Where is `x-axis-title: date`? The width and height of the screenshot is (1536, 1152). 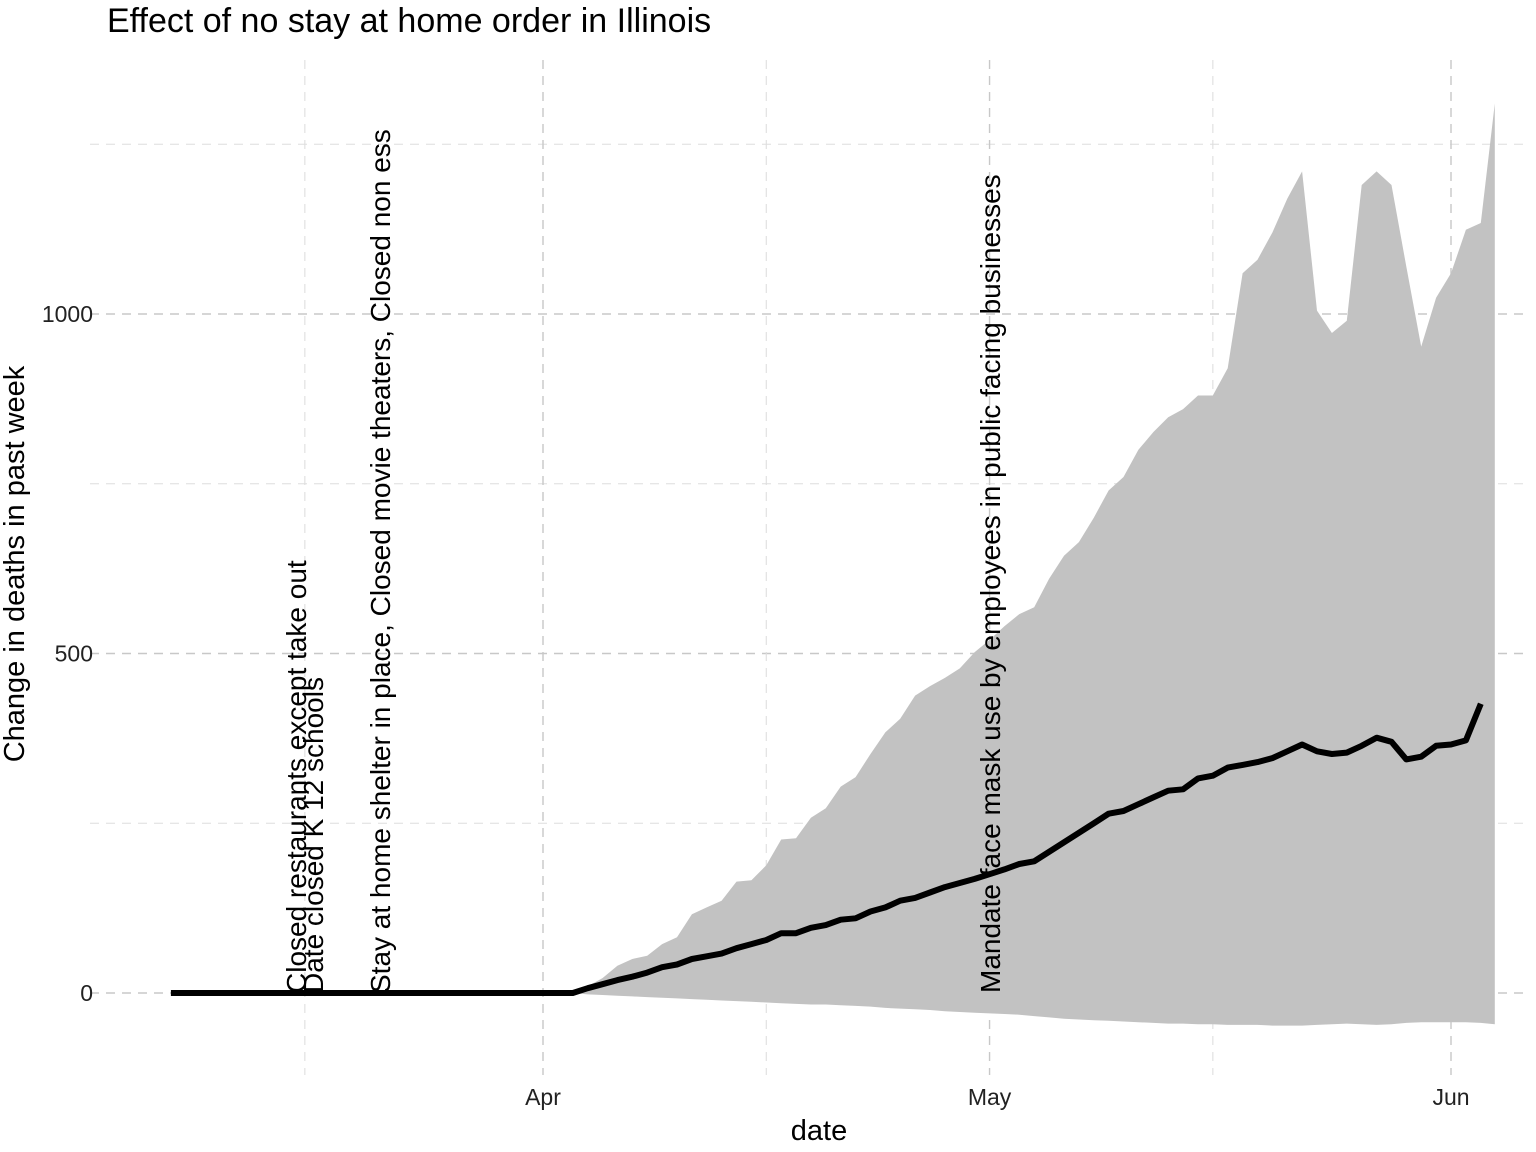 x-axis-title: date is located at coordinates (819, 1131).